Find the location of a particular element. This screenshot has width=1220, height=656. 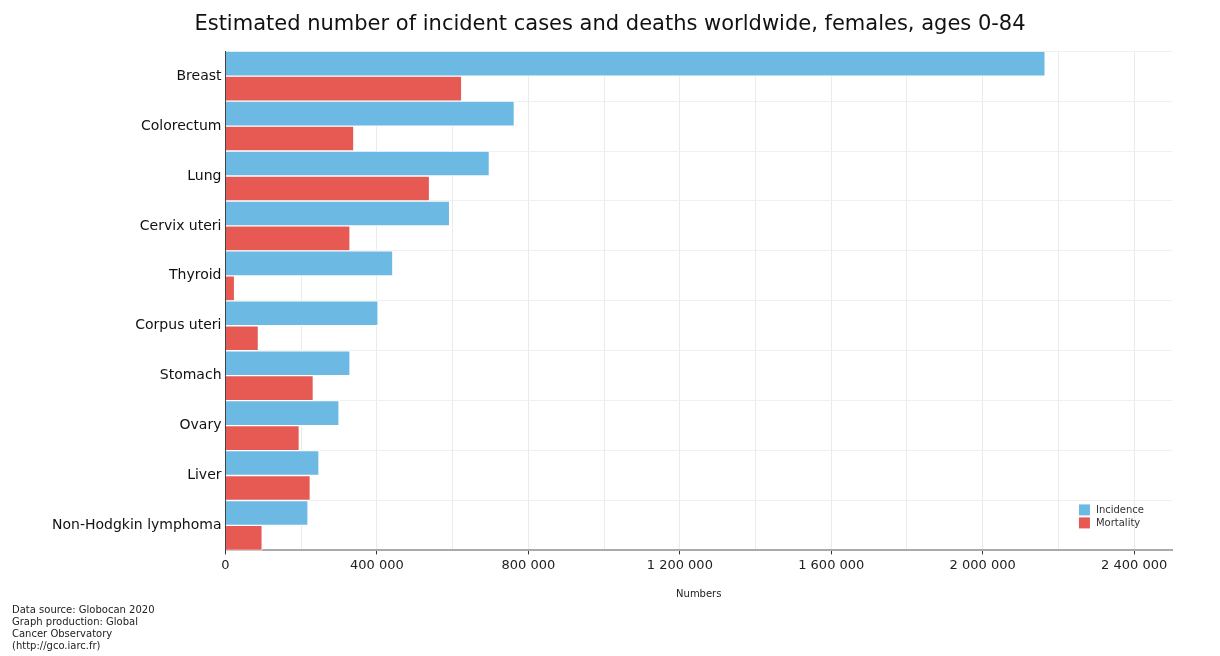

y-tick-label: Non-Hodgkin lymphoma is located at coordinates (136, 524).